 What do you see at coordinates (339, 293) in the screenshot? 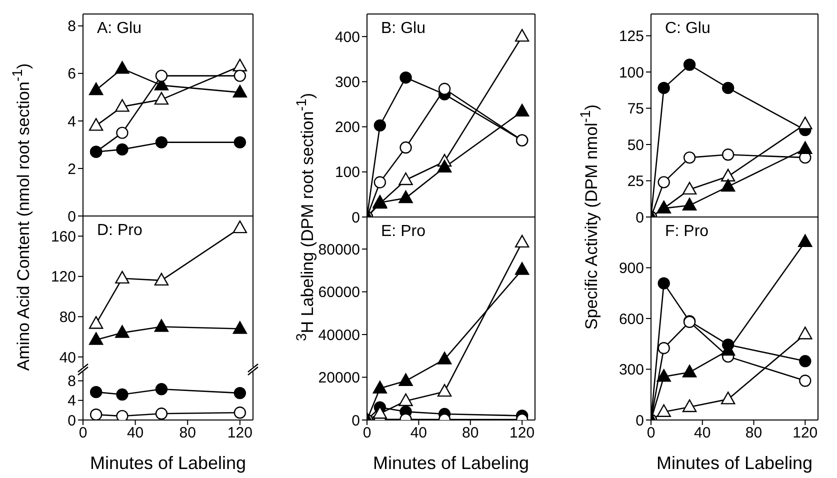
I see `y-tick-label: 60000` at bounding box center [339, 293].